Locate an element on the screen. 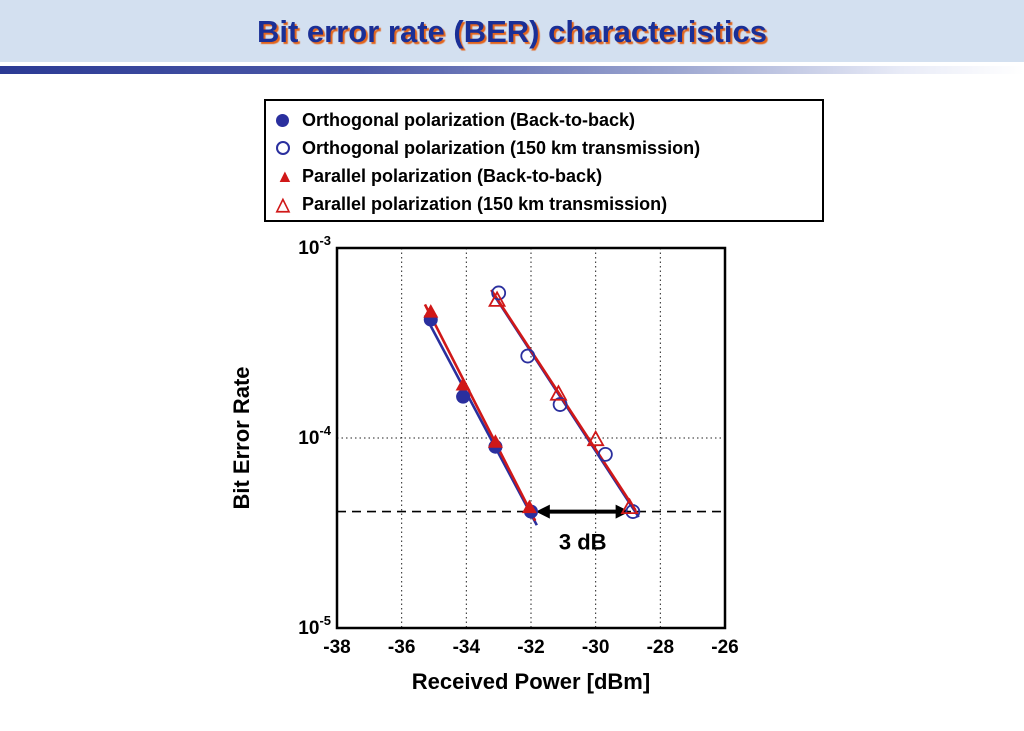  x-tick-label: -36 is located at coordinates (401, 647).